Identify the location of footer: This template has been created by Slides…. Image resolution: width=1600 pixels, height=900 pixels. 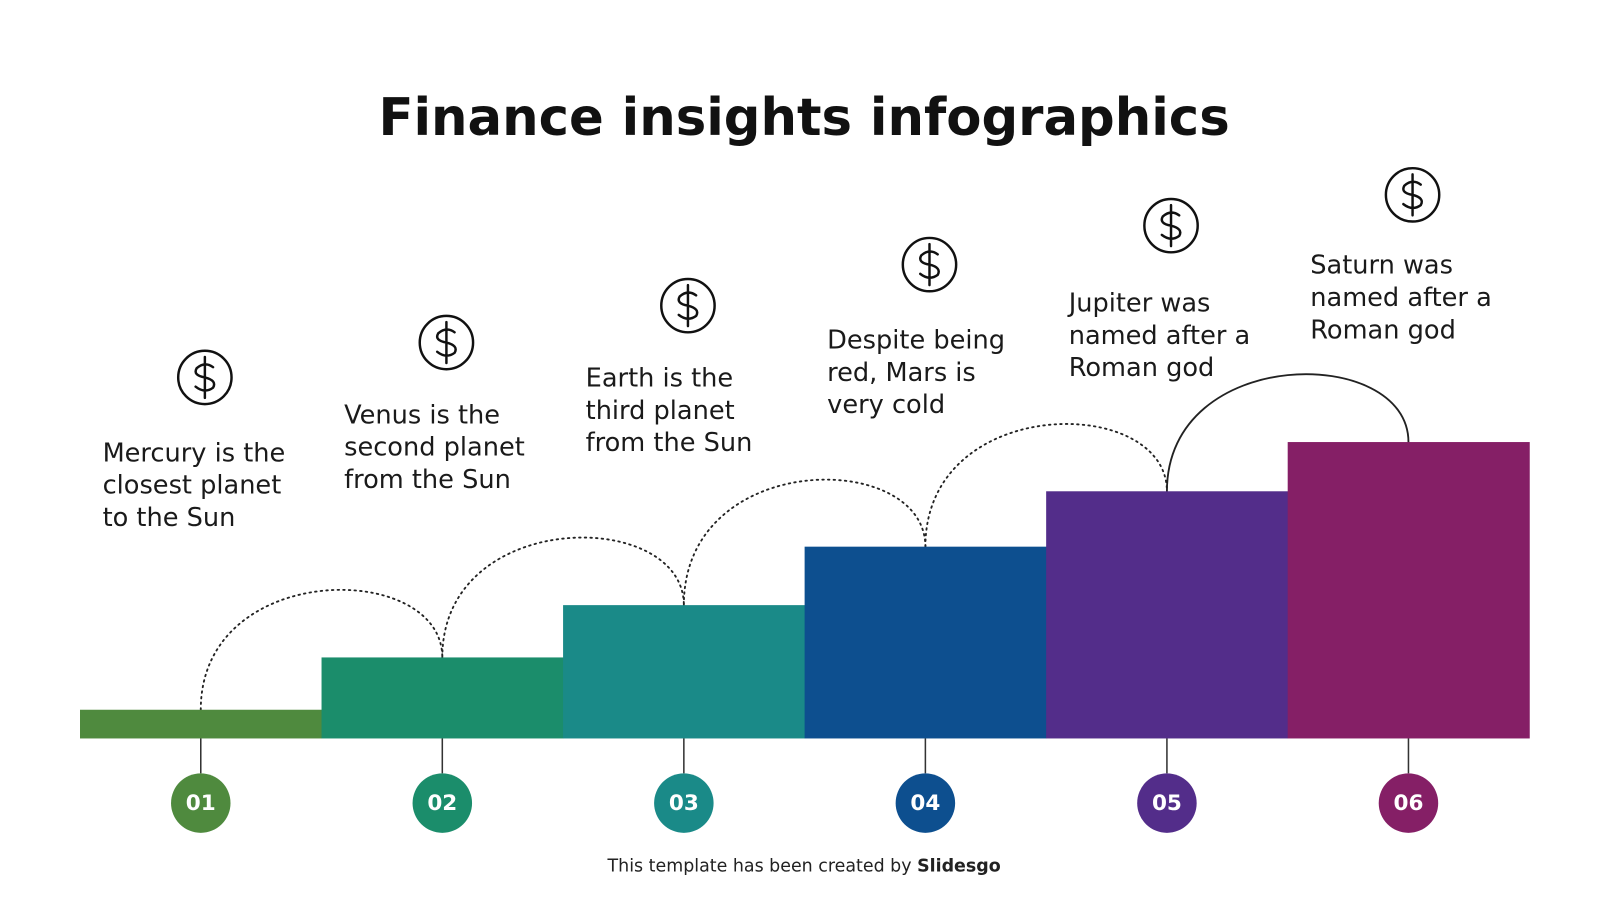
(804, 867).